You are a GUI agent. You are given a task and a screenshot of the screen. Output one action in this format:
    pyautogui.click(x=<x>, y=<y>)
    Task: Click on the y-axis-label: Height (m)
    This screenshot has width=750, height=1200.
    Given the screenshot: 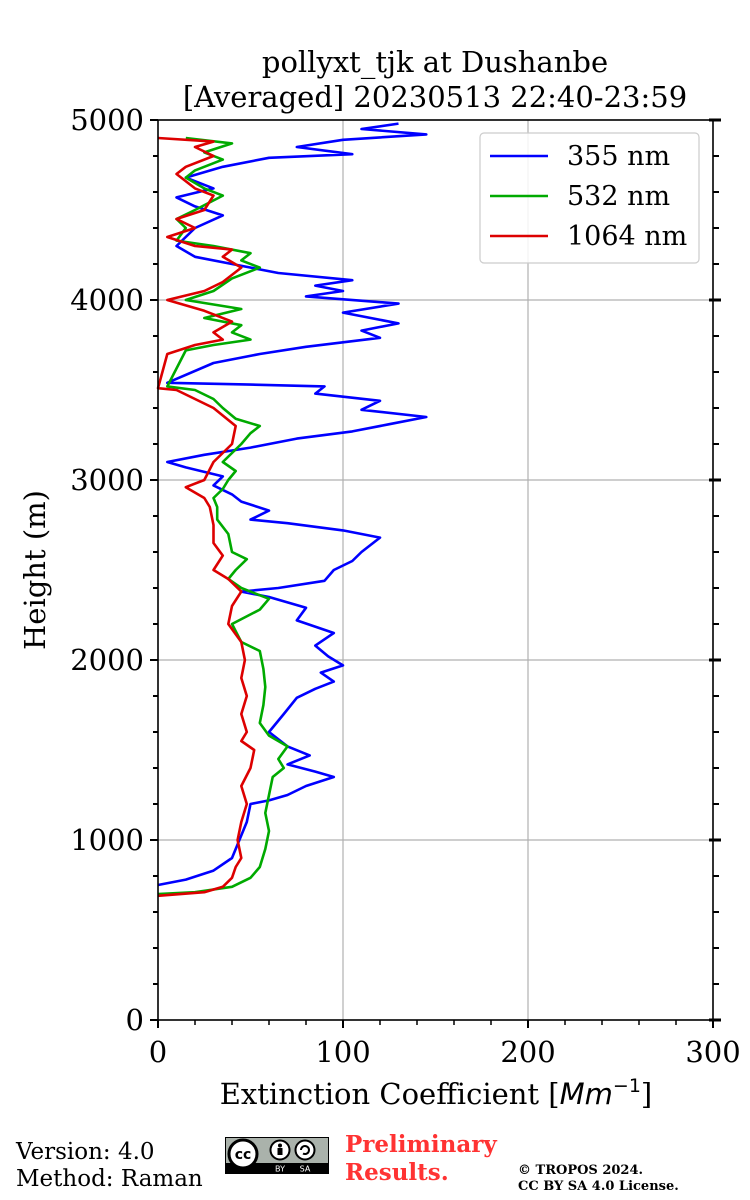 What is the action you would take?
    pyautogui.click(x=35, y=570)
    